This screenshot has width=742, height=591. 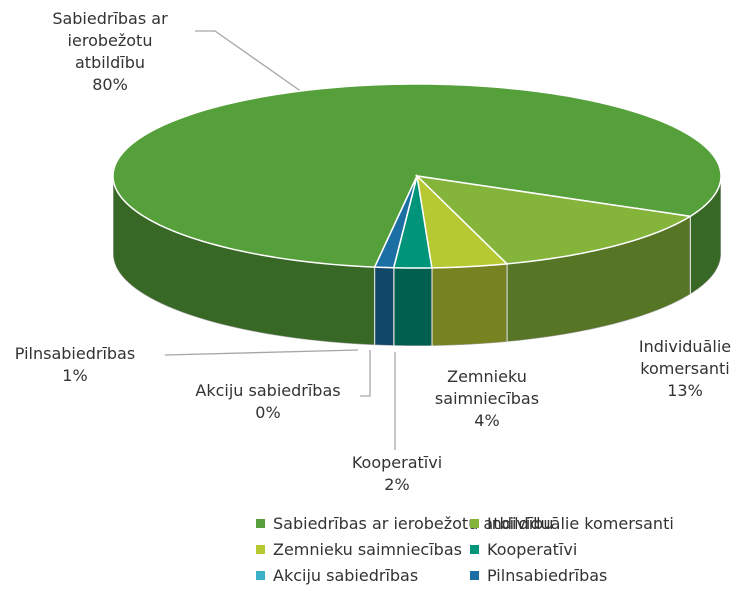 I want to click on legend-item: Individuālie komersanti, so click(x=572, y=524).